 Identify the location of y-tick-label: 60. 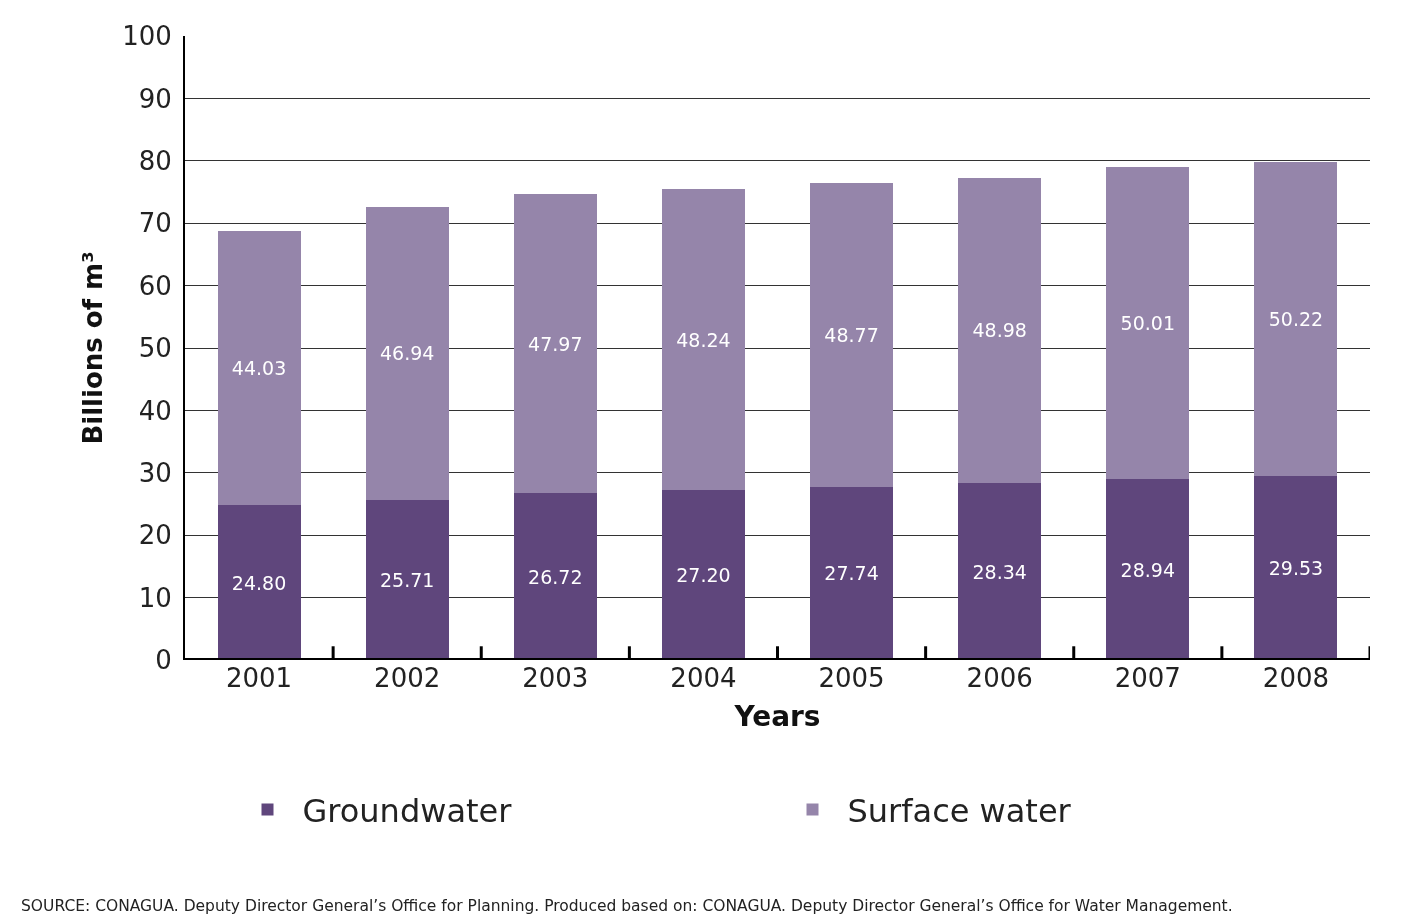
(155, 285).